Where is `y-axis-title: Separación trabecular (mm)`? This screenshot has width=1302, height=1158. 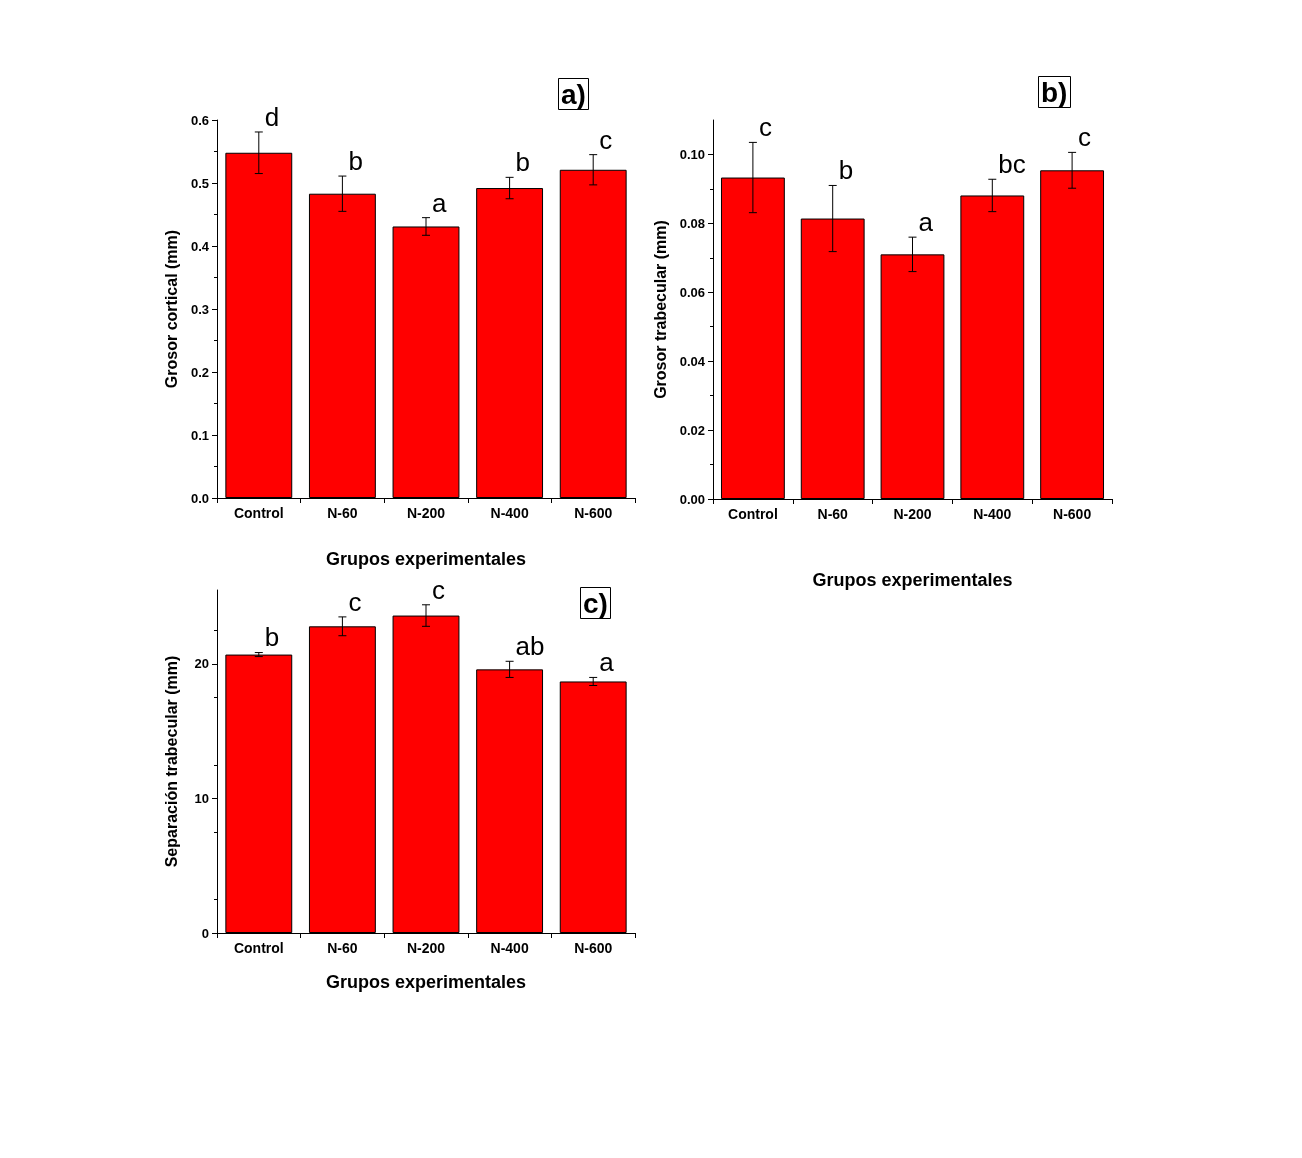 y-axis-title: Separación trabecular (mm) is located at coordinates (171, 761).